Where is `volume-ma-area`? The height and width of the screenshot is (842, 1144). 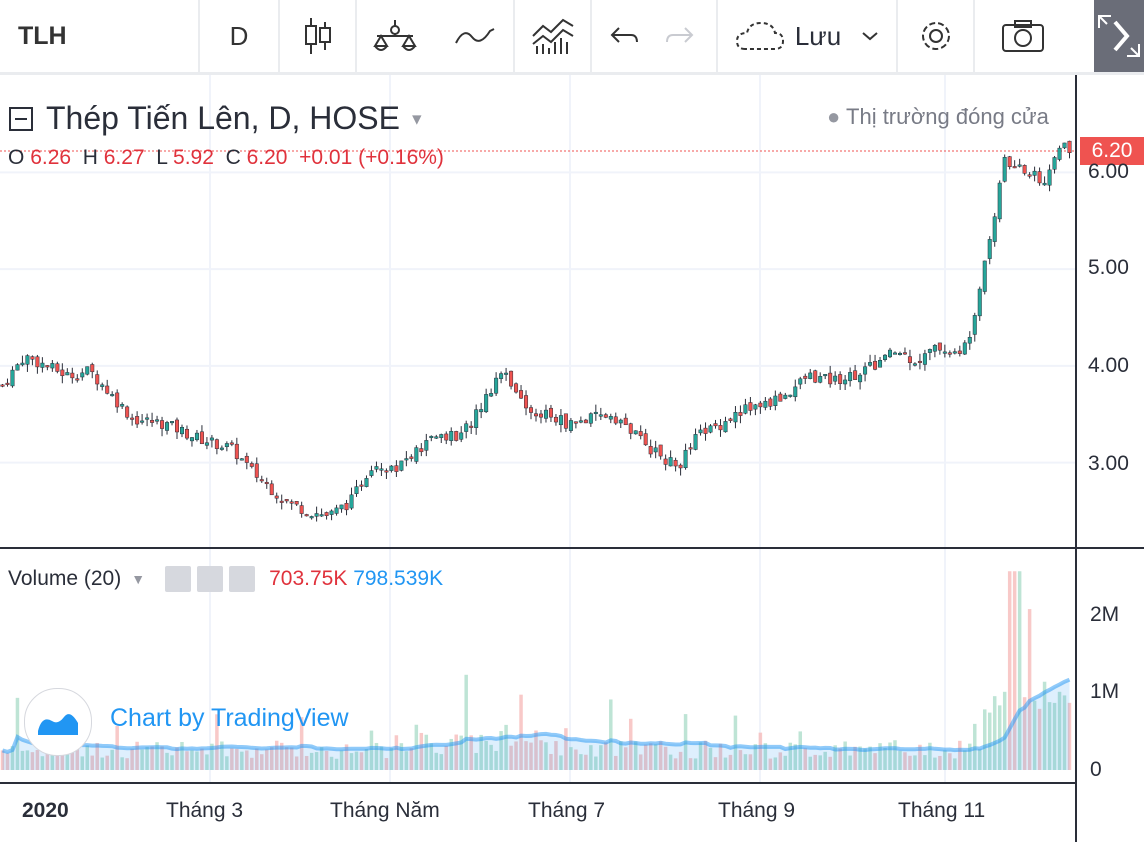 volume-ma-area is located at coordinates (536, 724).